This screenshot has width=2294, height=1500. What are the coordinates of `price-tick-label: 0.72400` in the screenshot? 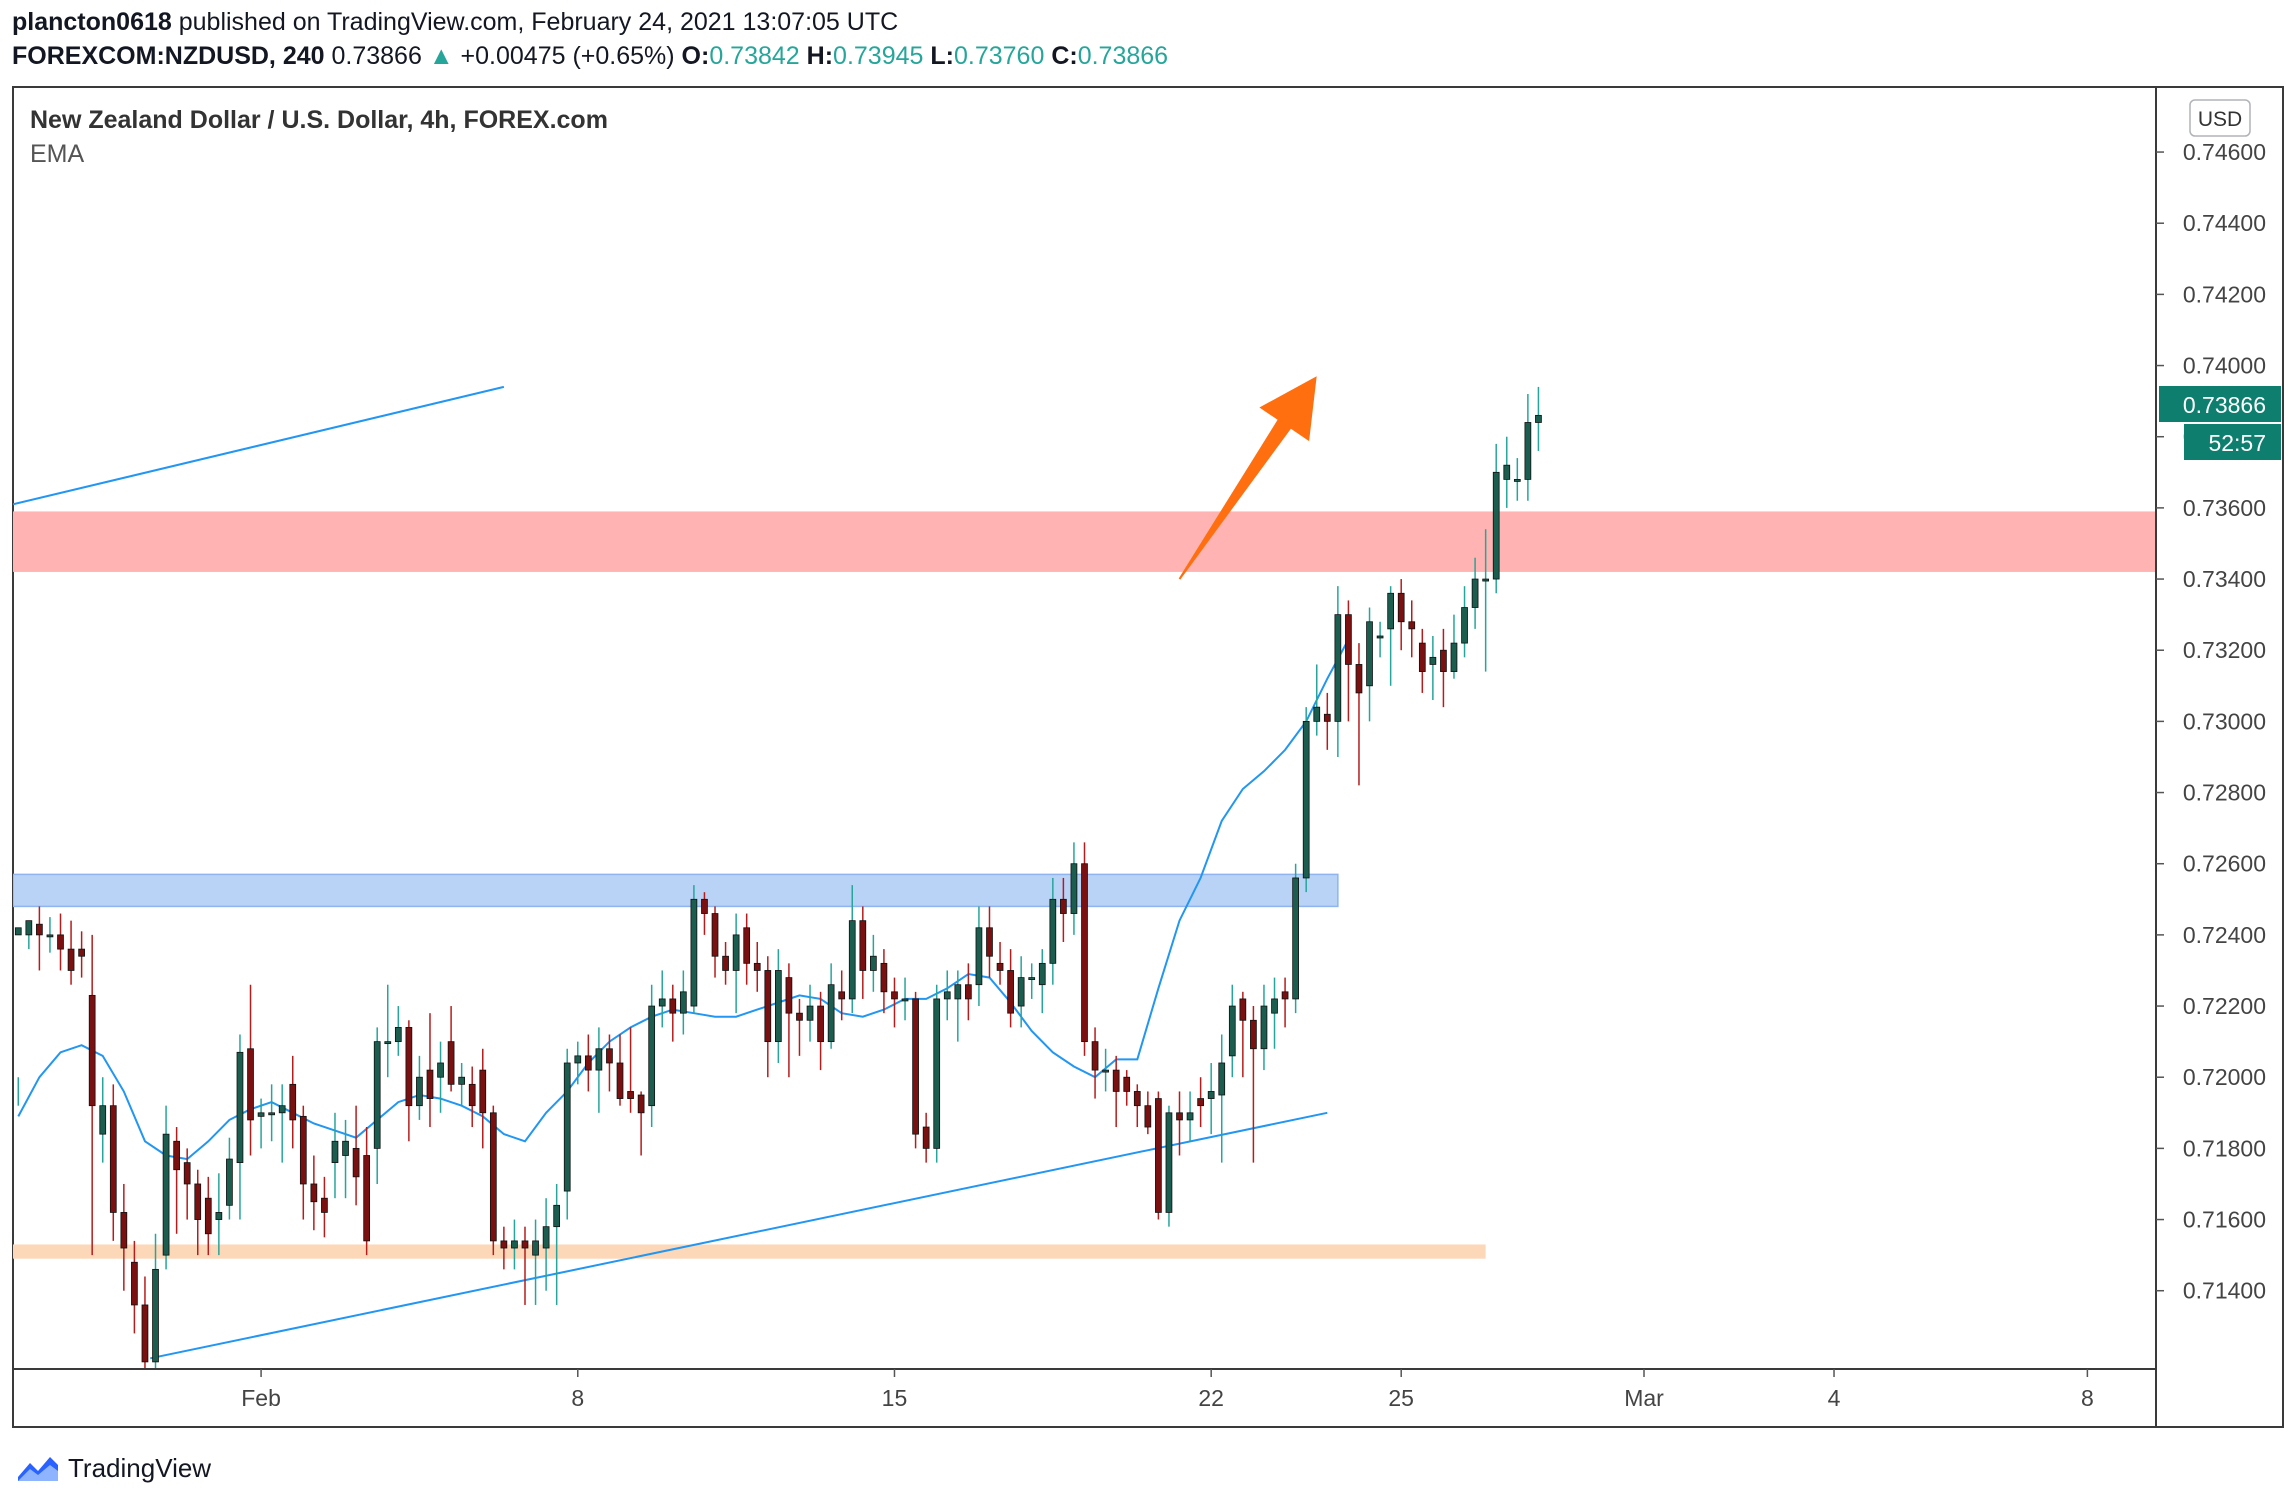 It's located at (2224, 935).